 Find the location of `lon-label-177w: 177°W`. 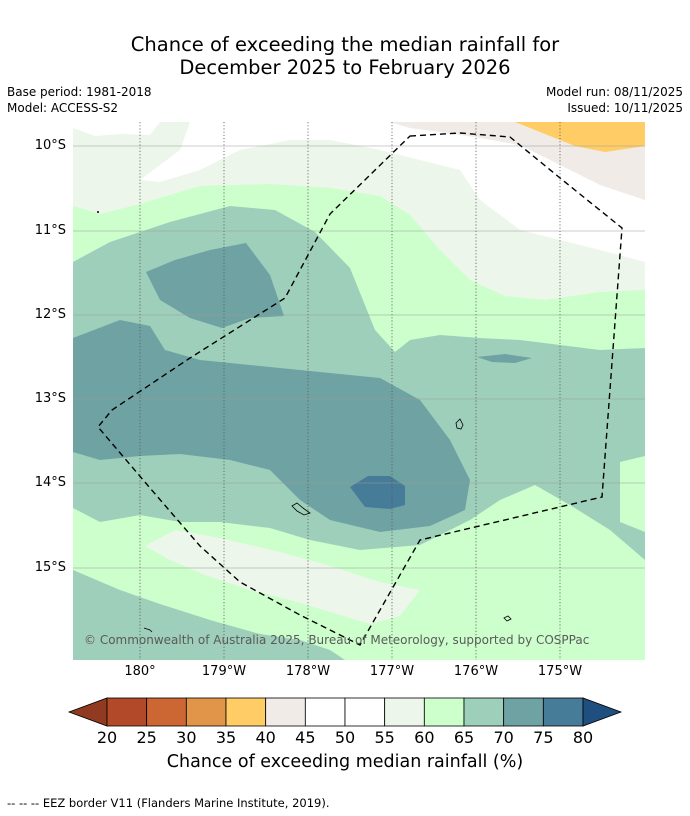

lon-label-177w: 177°W is located at coordinates (392, 671).